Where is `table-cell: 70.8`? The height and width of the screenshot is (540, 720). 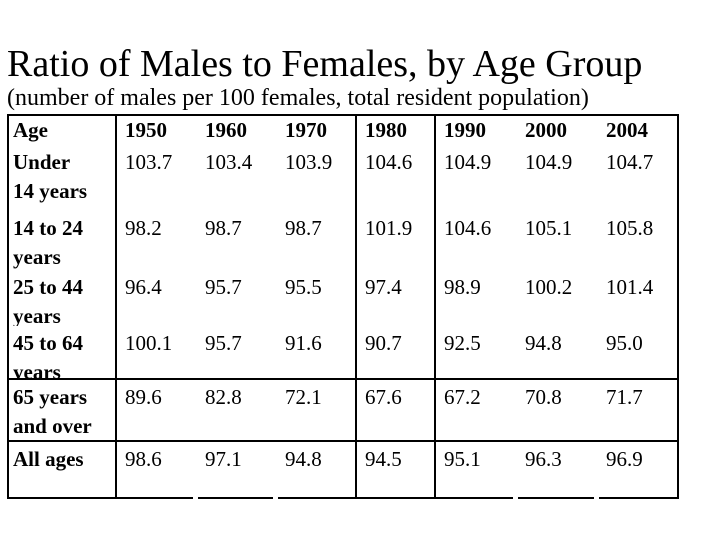 table-cell: 70.8 is located at coordinates (557, 411).